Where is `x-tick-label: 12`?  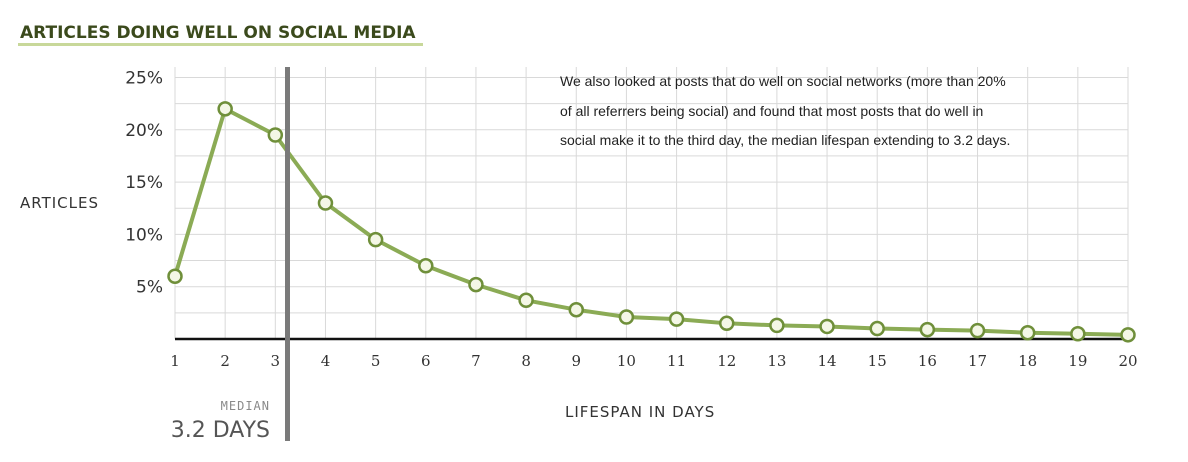
x-tick-label: 12 is located at coordinates (726, 361).